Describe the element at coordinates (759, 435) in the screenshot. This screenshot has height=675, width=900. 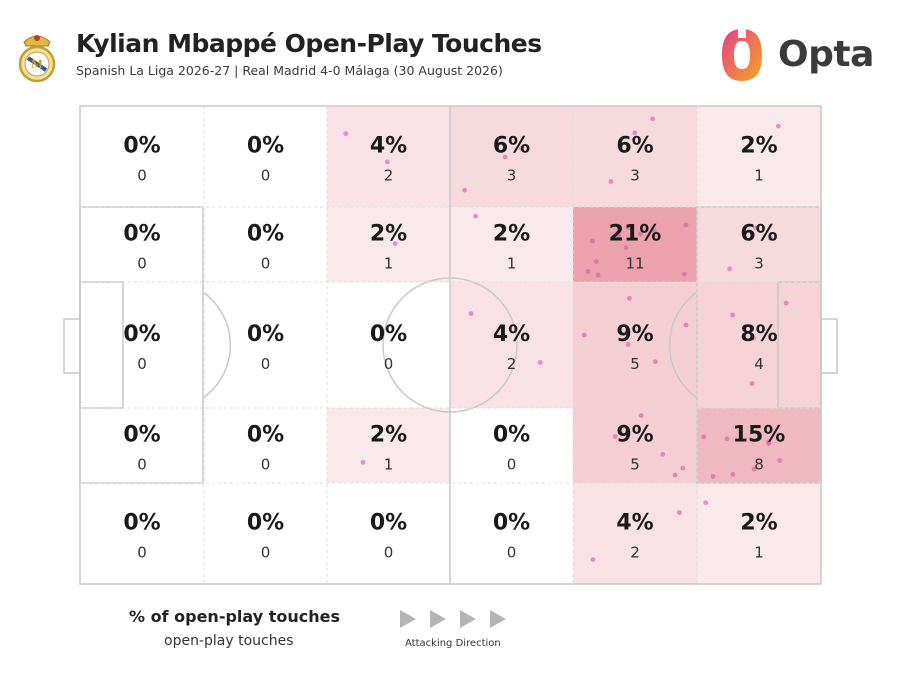
I see `zone-percent-label: 15%` at that location.